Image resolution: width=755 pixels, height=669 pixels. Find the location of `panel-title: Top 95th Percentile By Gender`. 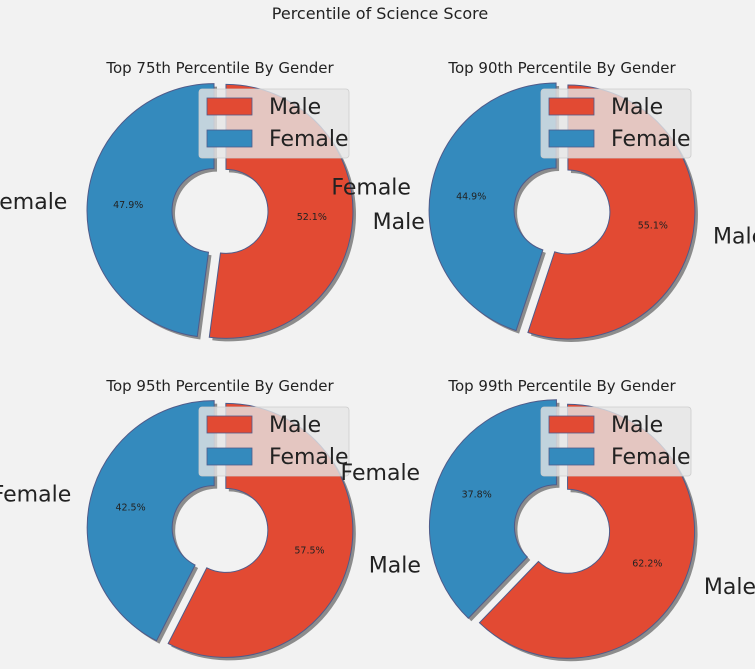

panel-title: Top 95th Percentile By Gender is located at coordinates (219, 386).